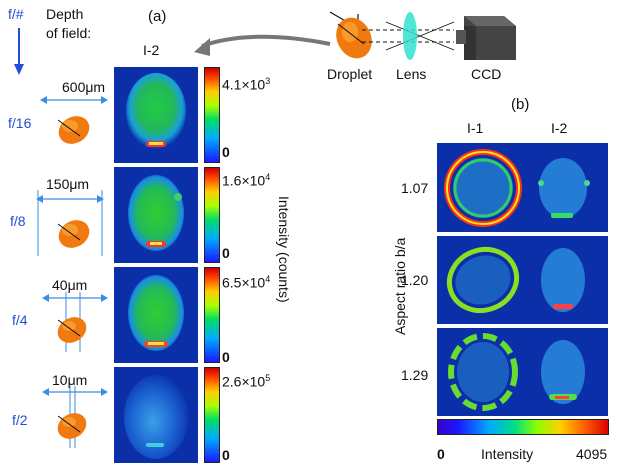 The width and height of the screenshot is (621, 467). I want to click on image-f2, so click(156, 415).